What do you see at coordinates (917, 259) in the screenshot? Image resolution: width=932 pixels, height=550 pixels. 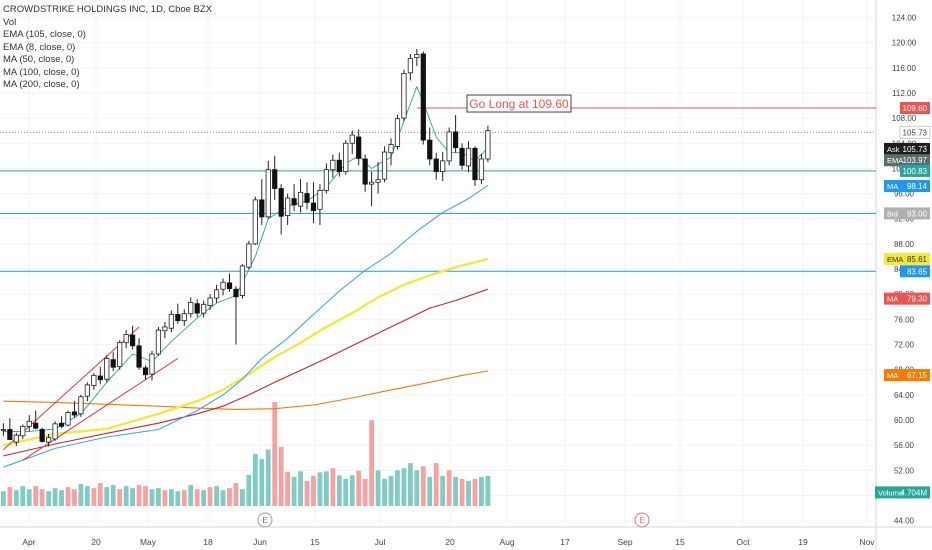 I see `price-tag-value: 85.61` at bounding box center [917, 259].